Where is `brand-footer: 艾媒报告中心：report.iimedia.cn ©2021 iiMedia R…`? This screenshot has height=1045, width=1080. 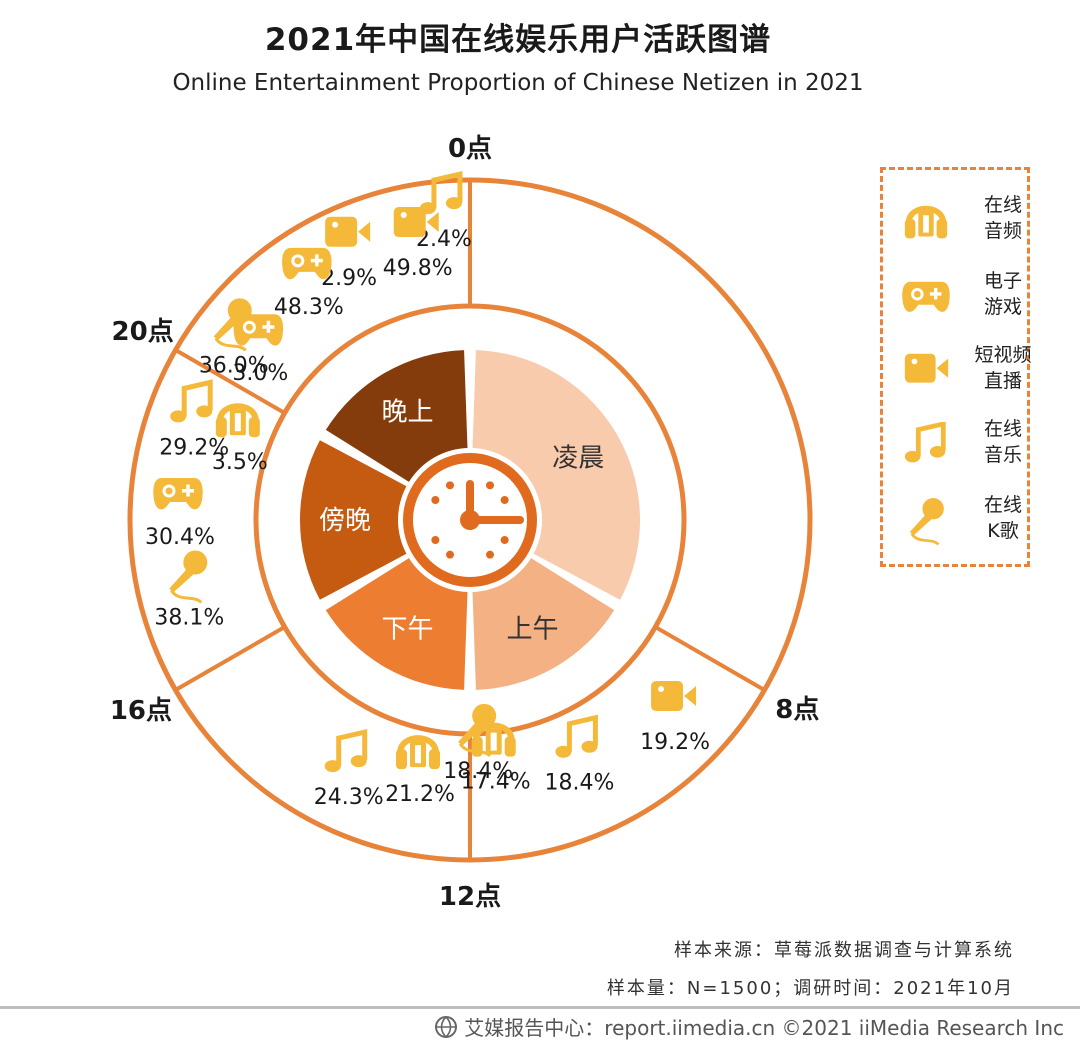 brand-footer: 艾媒报告中心：report.iimedia.cn ©2021 iiMedia R… is located at coordinates (749, 1028).